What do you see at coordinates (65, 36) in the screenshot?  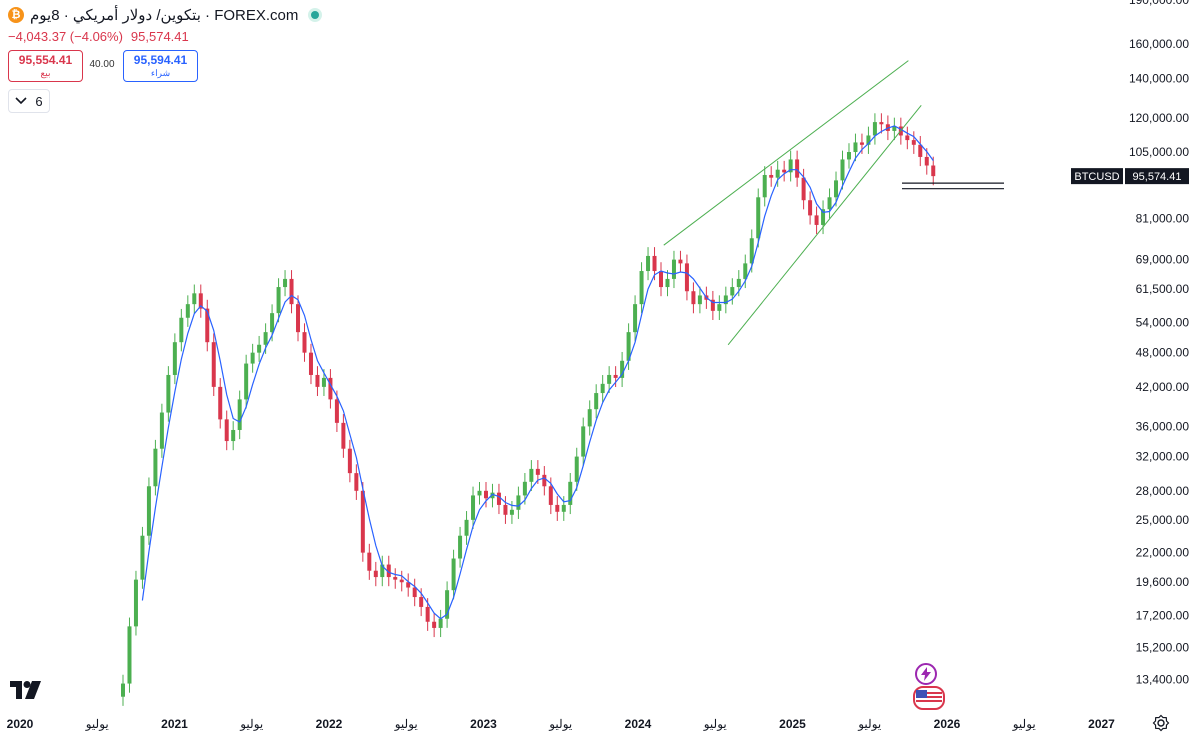 I see `price-change: −4,043.37 (−4.06%)` at bounding box center [65, 36].